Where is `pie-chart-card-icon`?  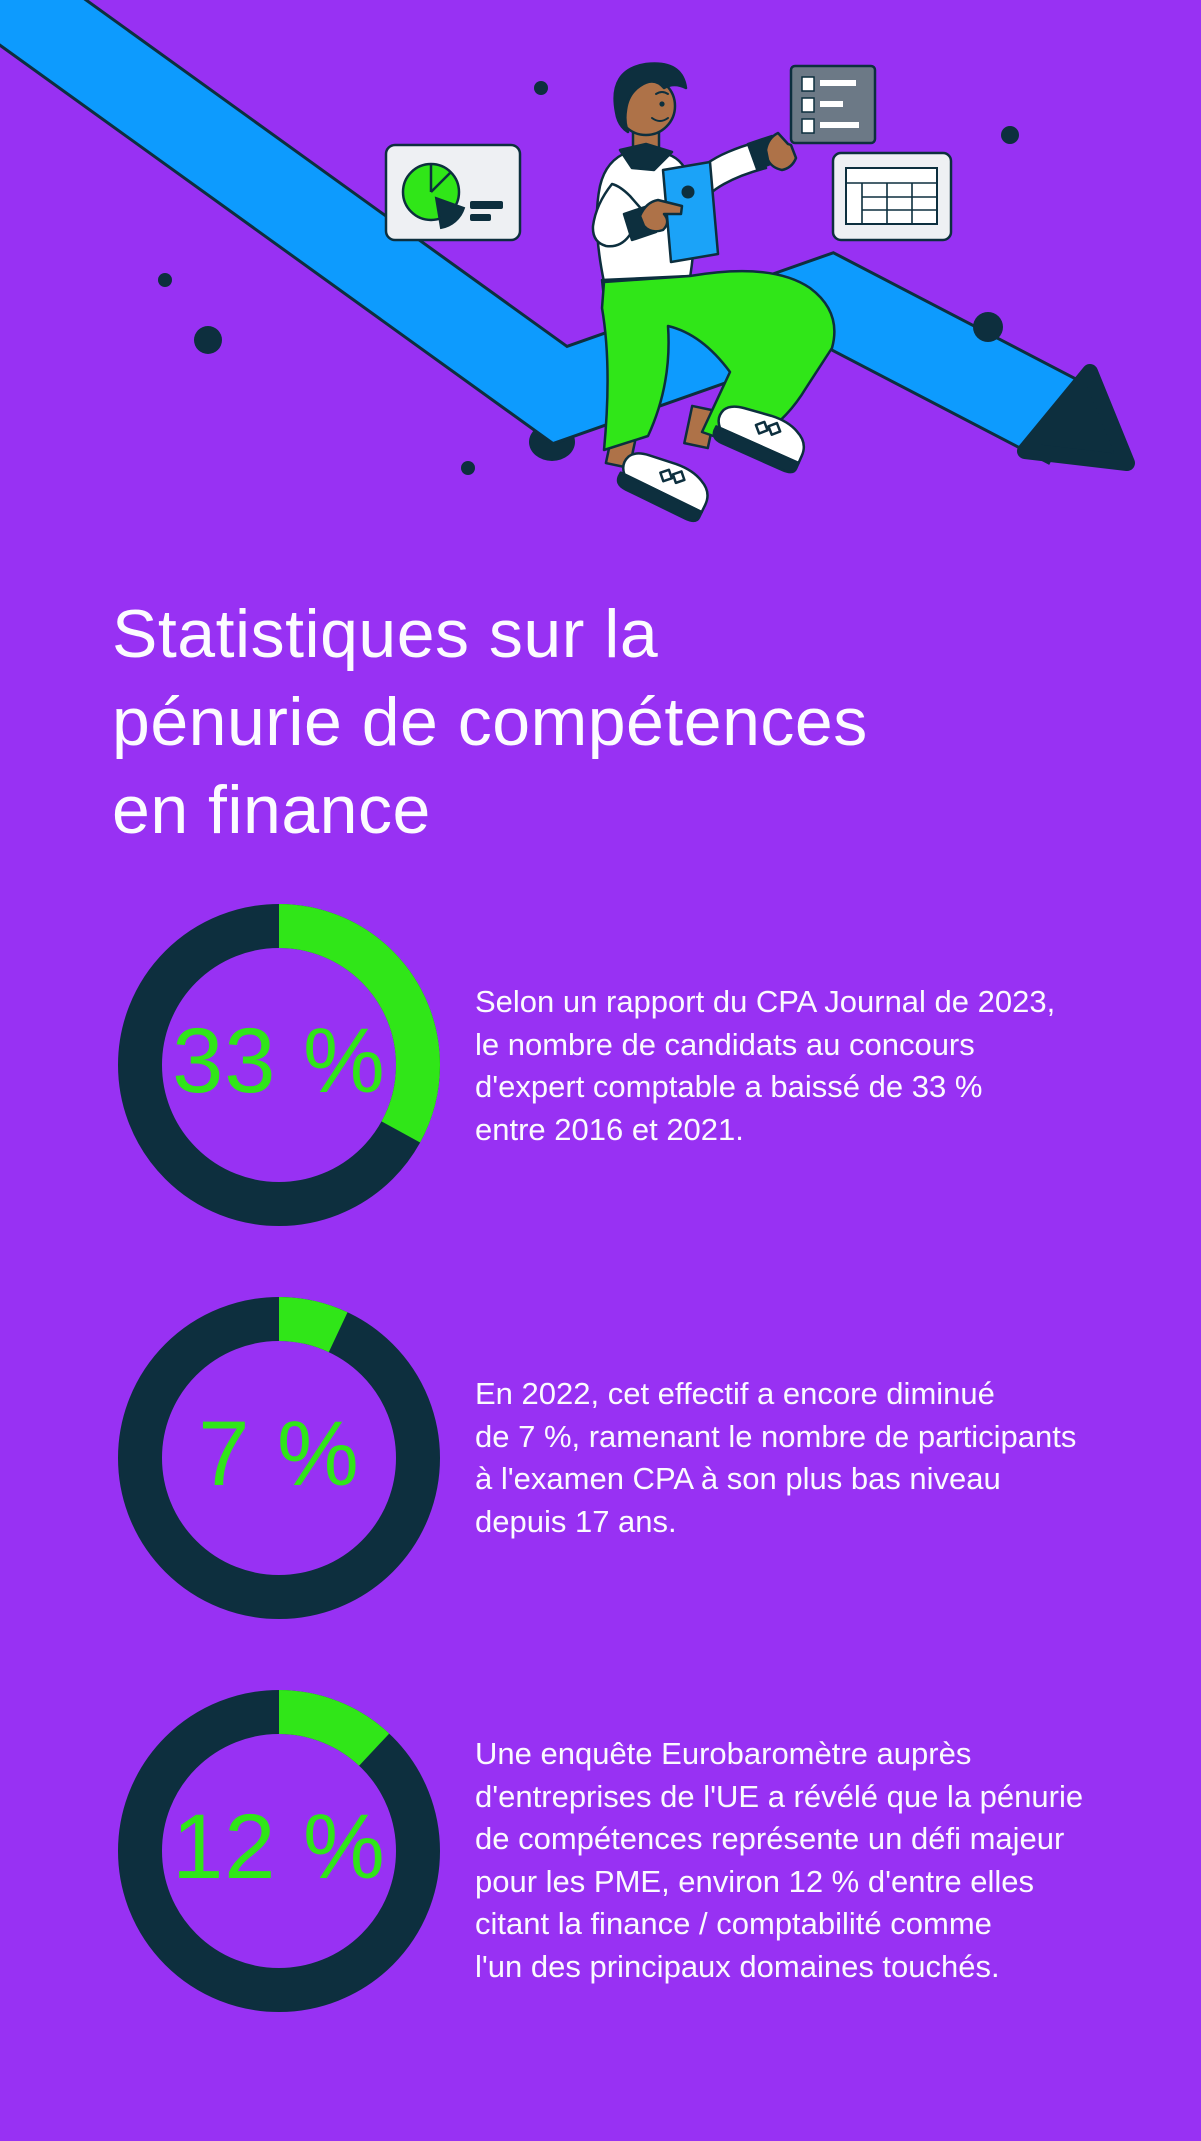
pie-chart-card-icon is located at coordinates (453, 192).